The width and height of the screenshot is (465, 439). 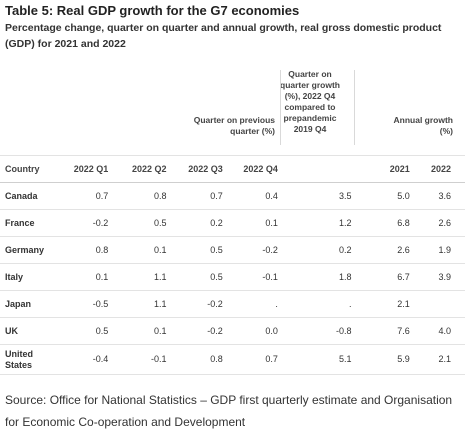 I want to click on cell-q4: 0.0, so click(x=250, y=331).